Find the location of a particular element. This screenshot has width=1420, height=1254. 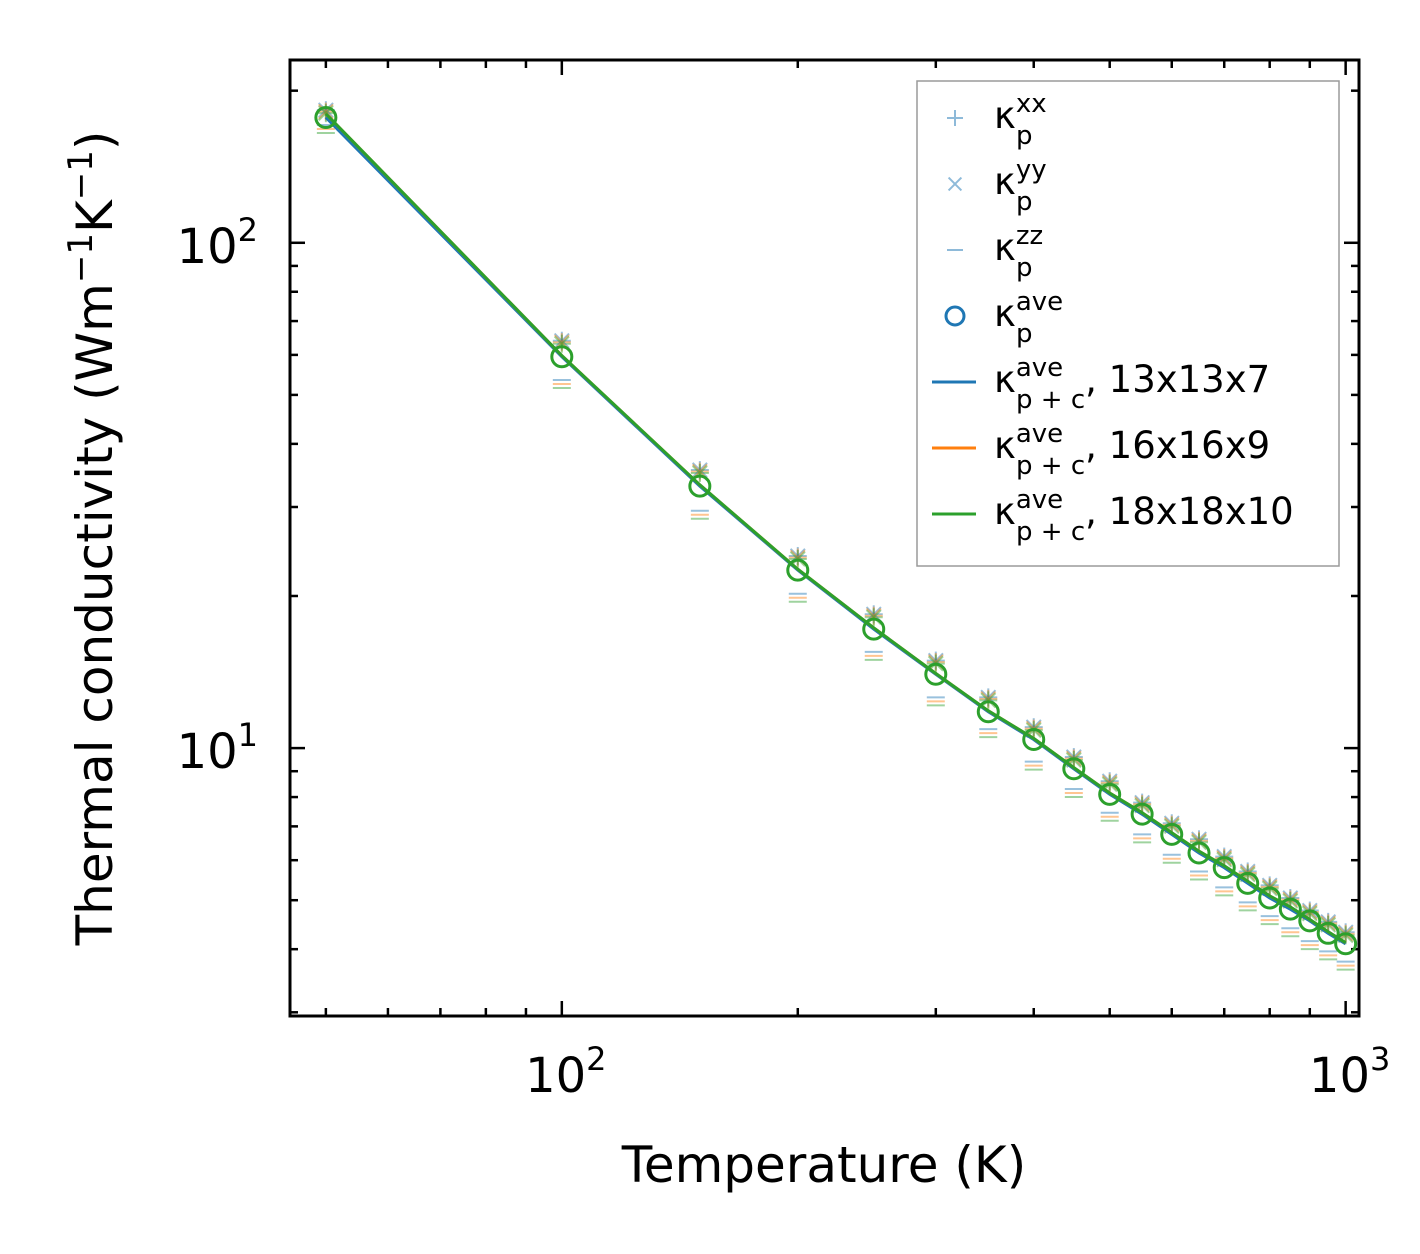

x-tick-label-exp: 2 is located at coordinates (596, 1059).